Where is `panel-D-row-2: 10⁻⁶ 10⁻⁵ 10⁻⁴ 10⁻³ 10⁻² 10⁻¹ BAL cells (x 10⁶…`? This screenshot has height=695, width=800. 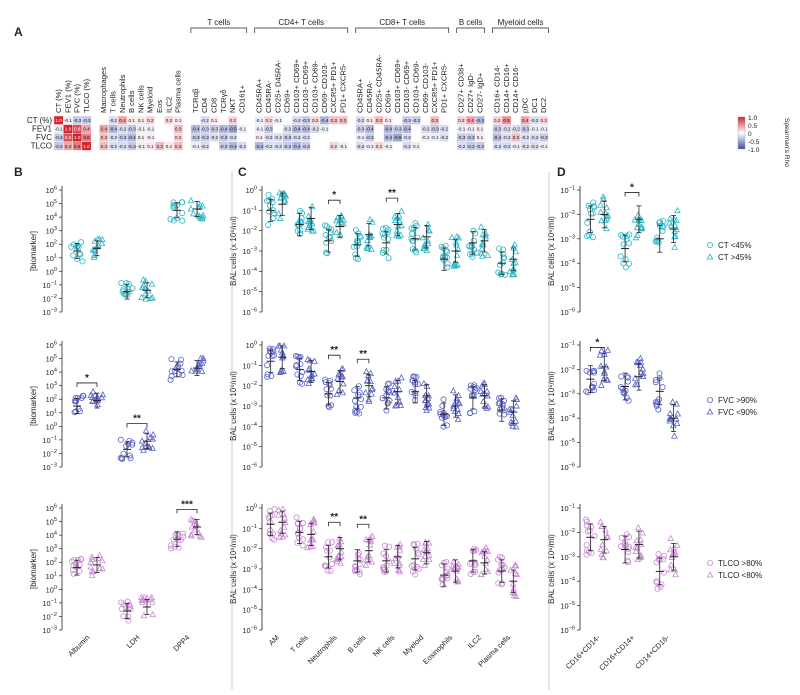 panel-D-row-2: 10⁻⁶ 10⁻⁵ 10⁻⁴ 10⁻³ 10⁻² 10⁻¹ BAL cells (x 10⁶… is located at coordinates (652, 404).